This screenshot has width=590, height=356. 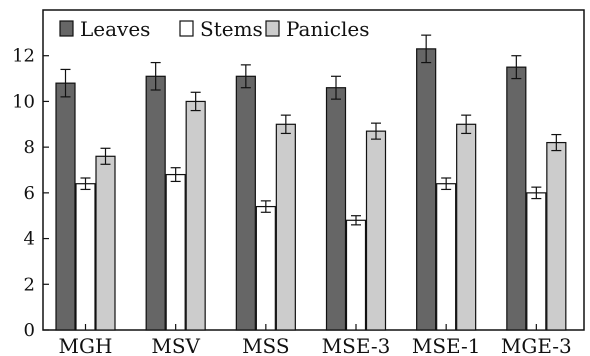 I want to click on legend: Leaves Stems Panicles, so click(x=214, y=29).